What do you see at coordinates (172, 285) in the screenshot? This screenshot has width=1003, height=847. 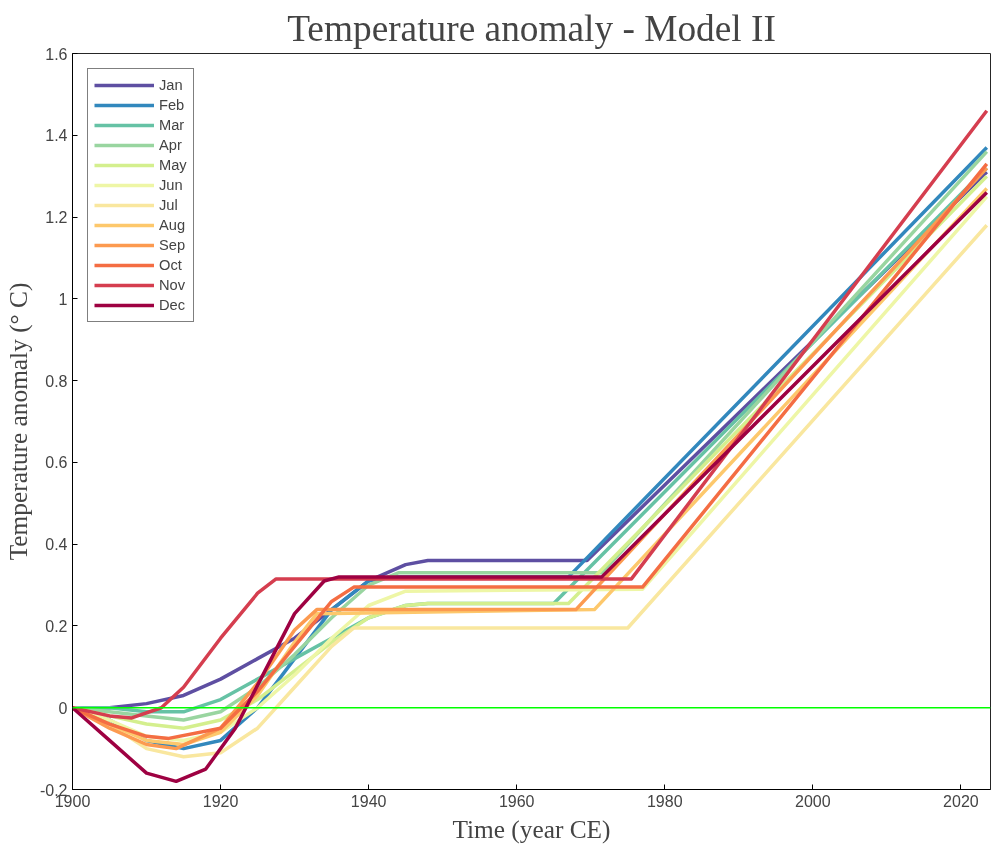 I see `legend-label: Nov` at bounding box center [172, 285].